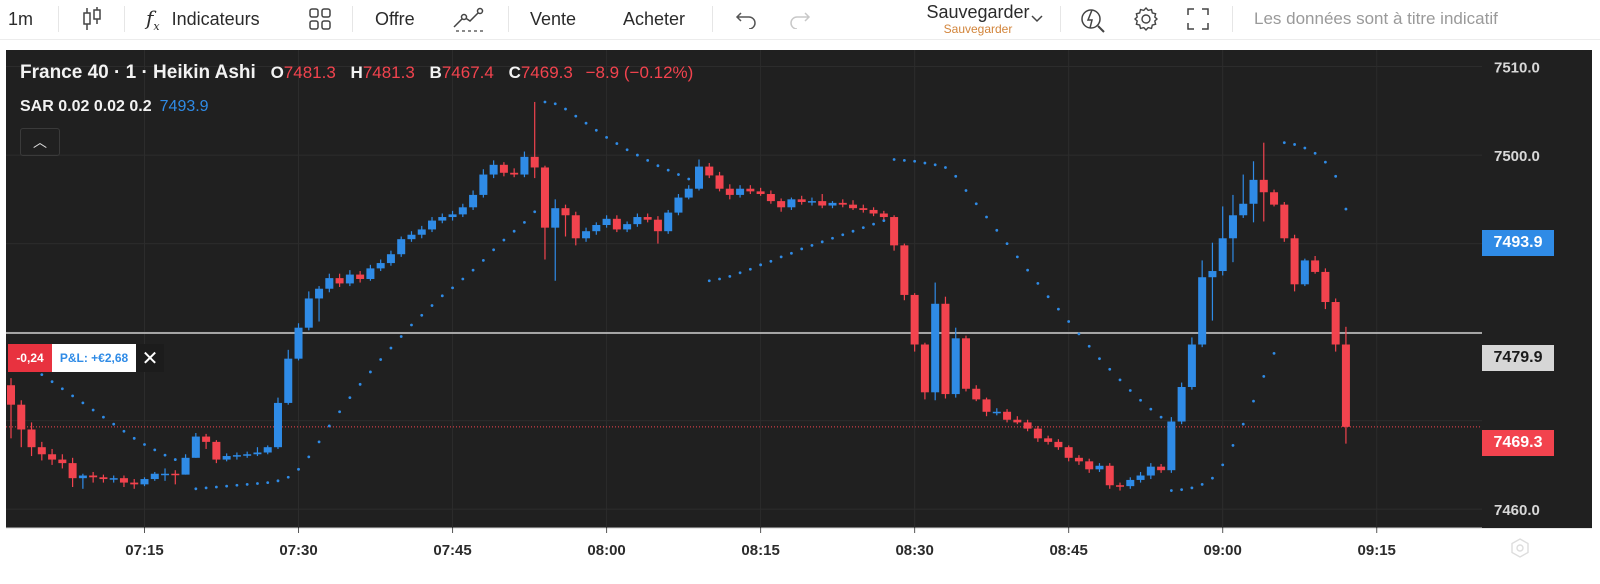  What do you see at coordinates (470, 19) in the screenshot?
I see `drawing-icon` at bounding box center [470, 19].